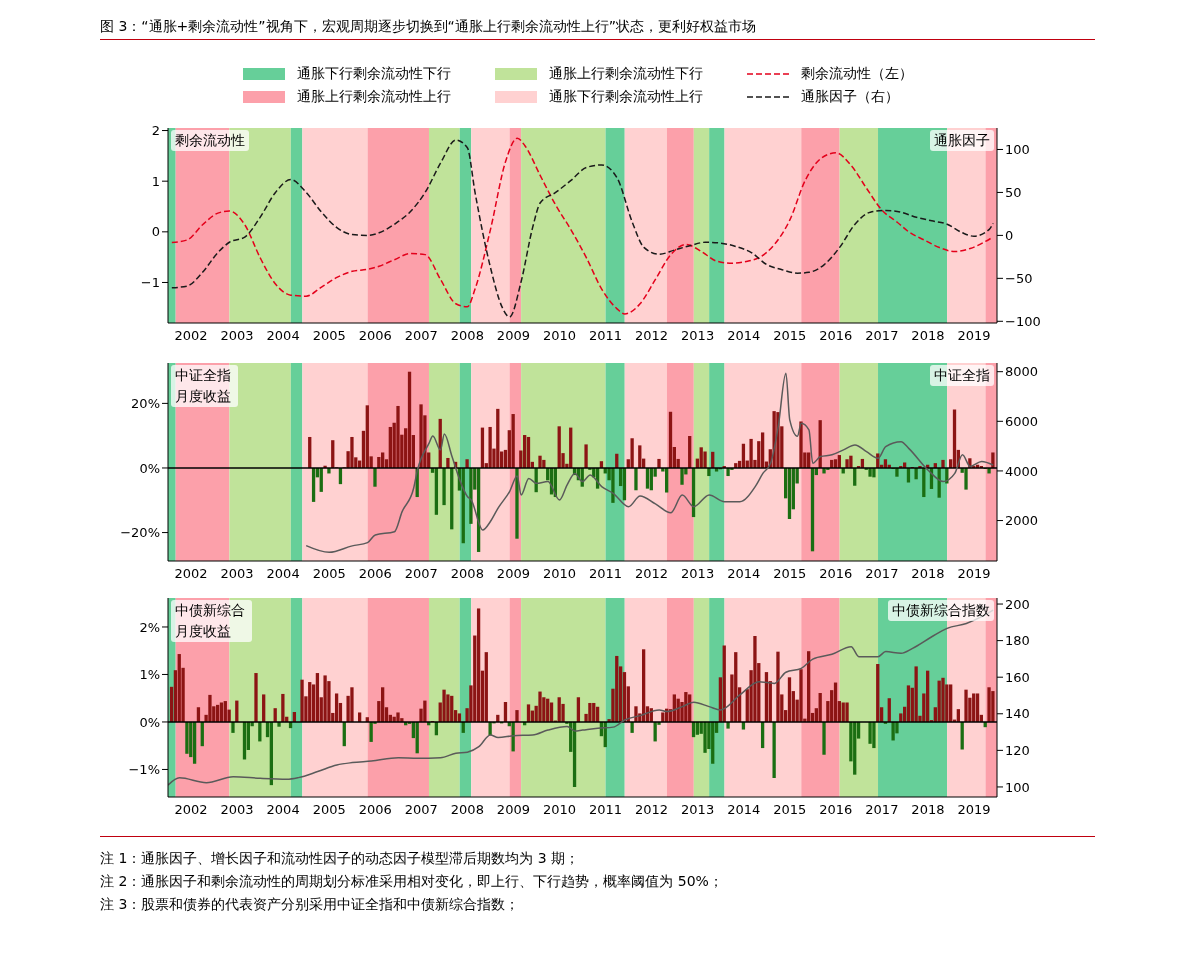 The width and height of the screenshot is (1191, 955). What do you see at coordinates (412, 881) in the screenshot?
I see `text: 注 2：通胀因子和剩余流动性的周期划分标准采用相对变化，即上行、下行趋势，概率阈值为 50%；` at bounding box center [412, 881].